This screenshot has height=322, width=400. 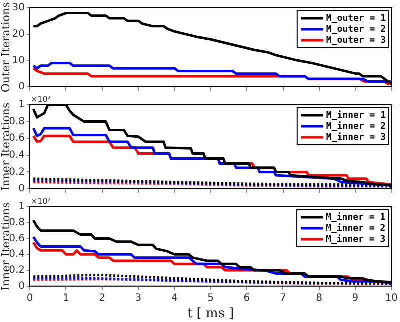 What do you see at coordinates (18, 60) in the screenshot?
I see `y-tick-label: 10` at bounding box center [18, 60].